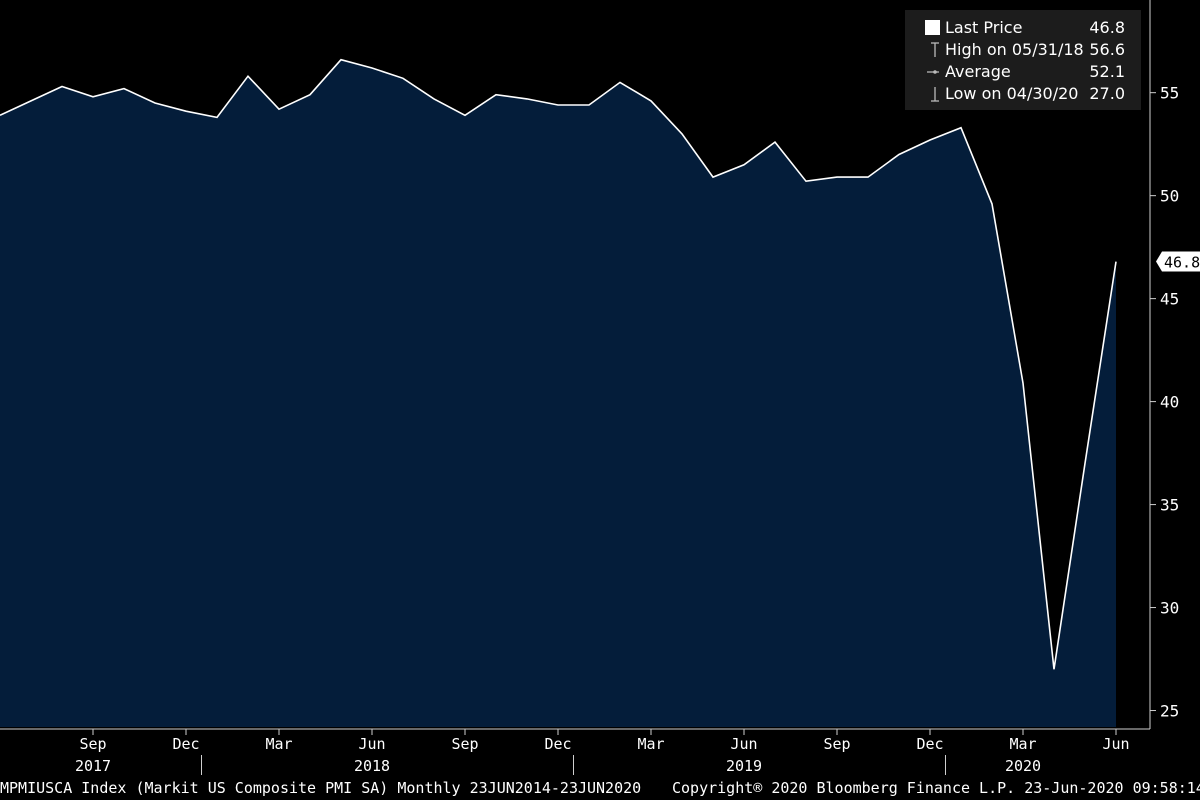  Describe the element at coordinates (984, 27) in the screenshot. I see `legend-label: Last Price` at that location.